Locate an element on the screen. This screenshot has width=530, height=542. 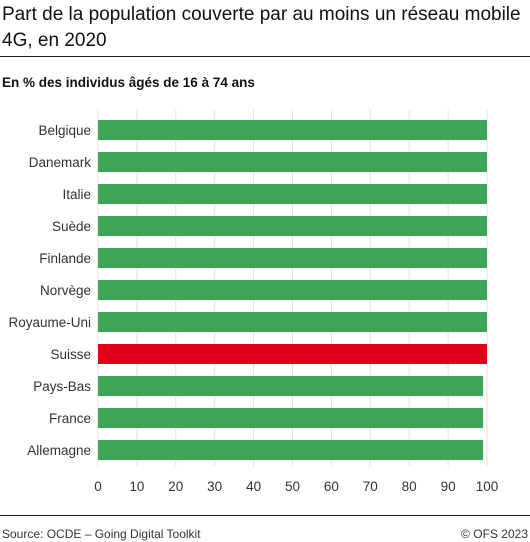
chart-subtitle: En % des individus âgés de 16 à 74 ans is located at coordinates (128, 82).